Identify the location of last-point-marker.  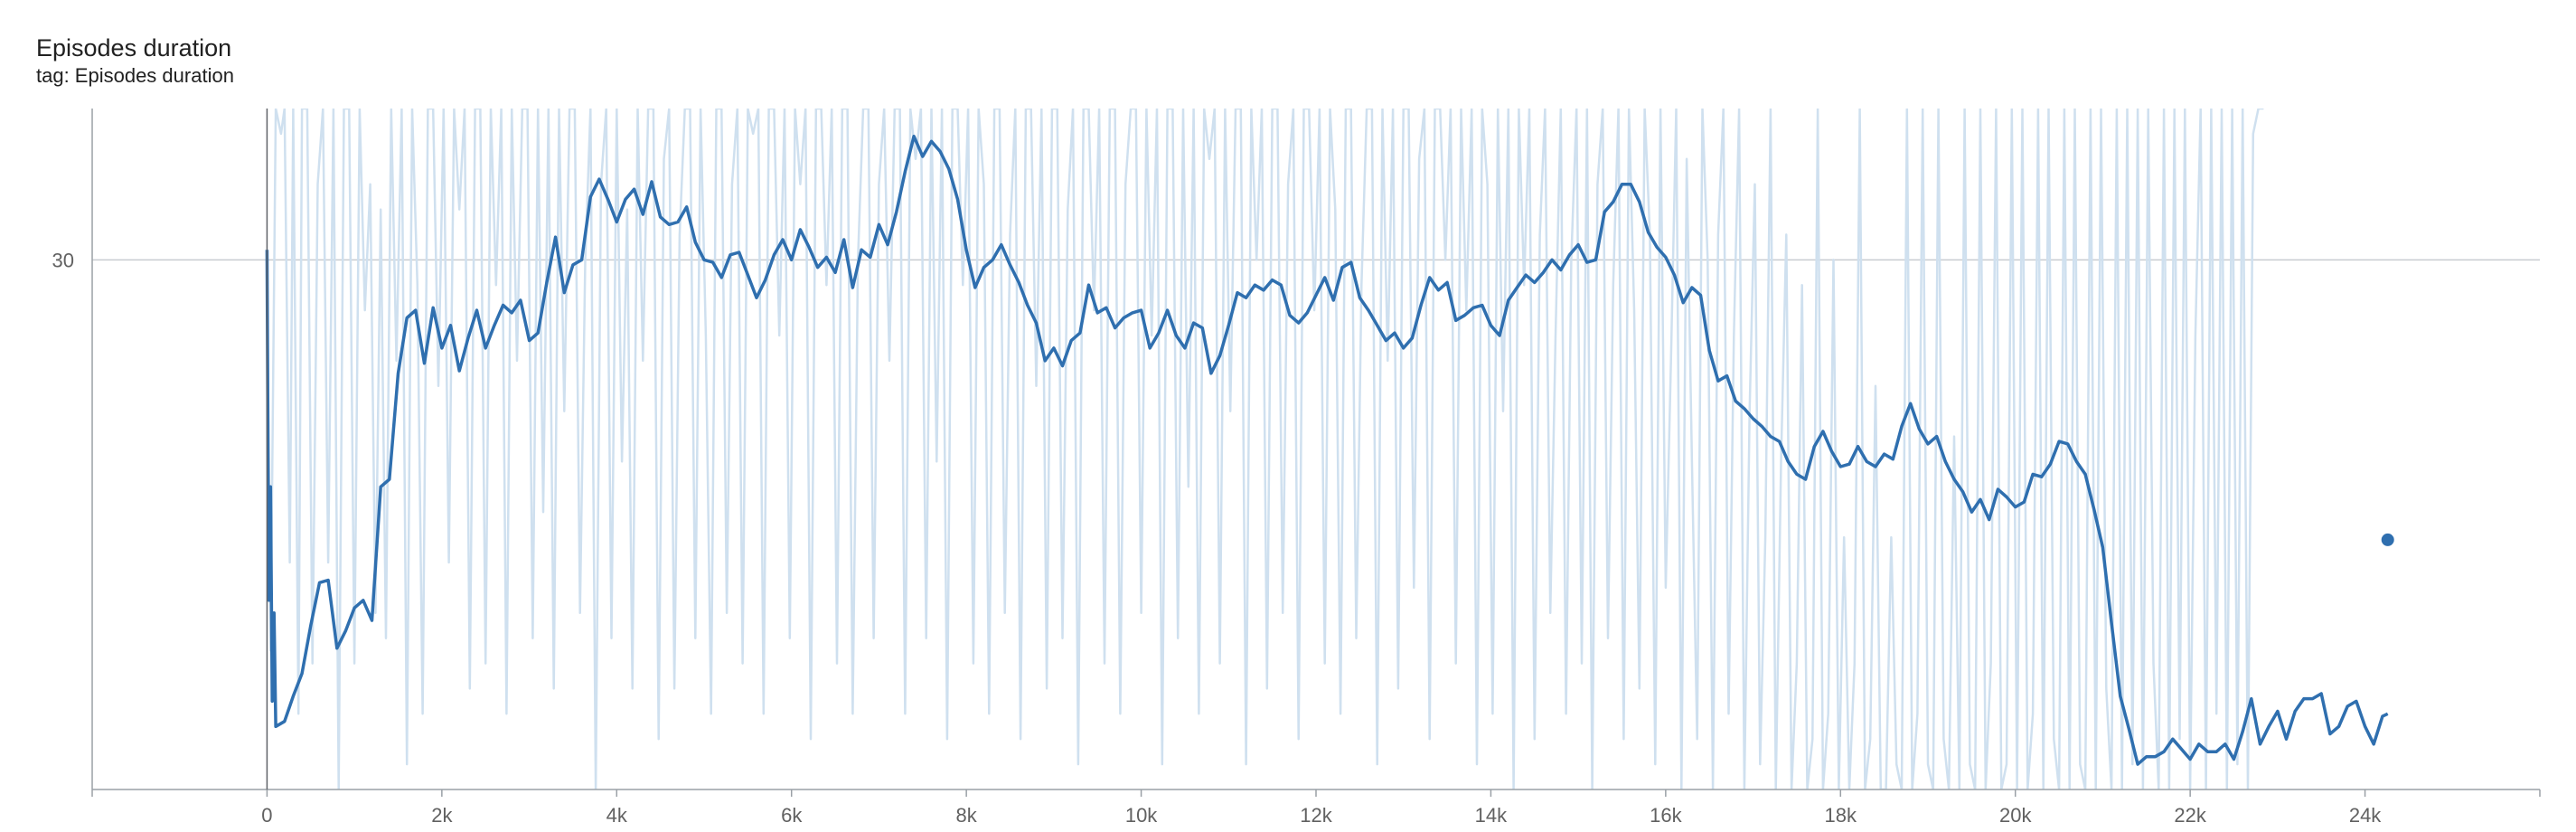
(2388, 539).